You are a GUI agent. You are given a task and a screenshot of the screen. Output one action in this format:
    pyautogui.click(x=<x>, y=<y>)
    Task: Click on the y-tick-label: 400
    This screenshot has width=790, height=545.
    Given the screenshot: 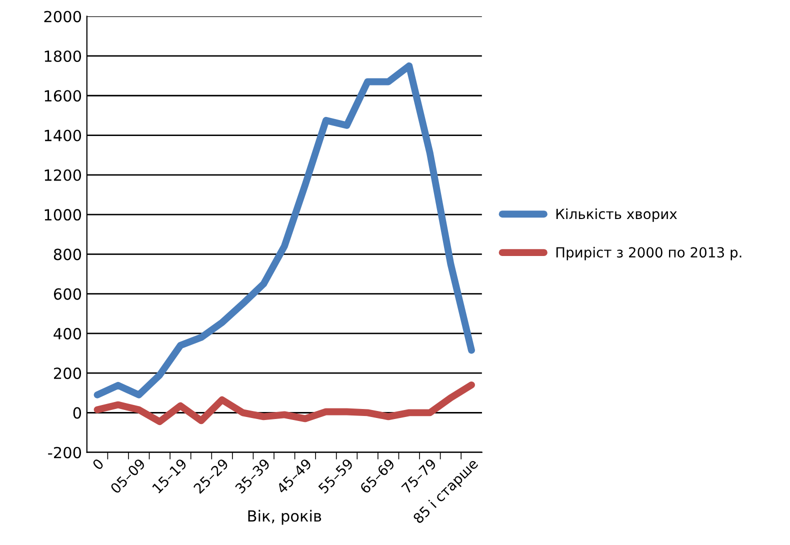 What is the action you would take?
    pyautogui.click(x=68, y=334)
    